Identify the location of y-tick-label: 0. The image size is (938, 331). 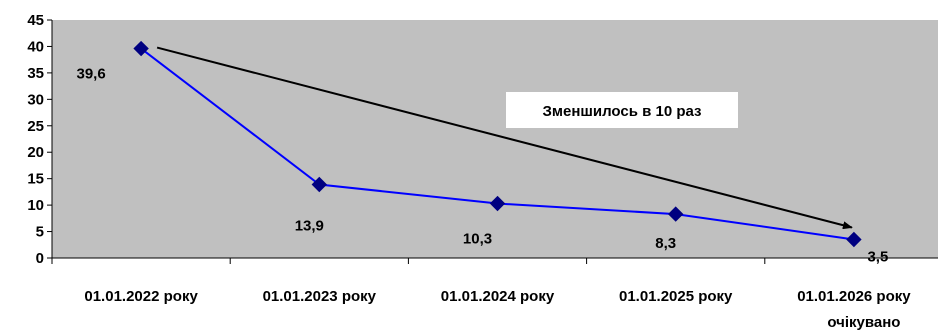
(40, 258).